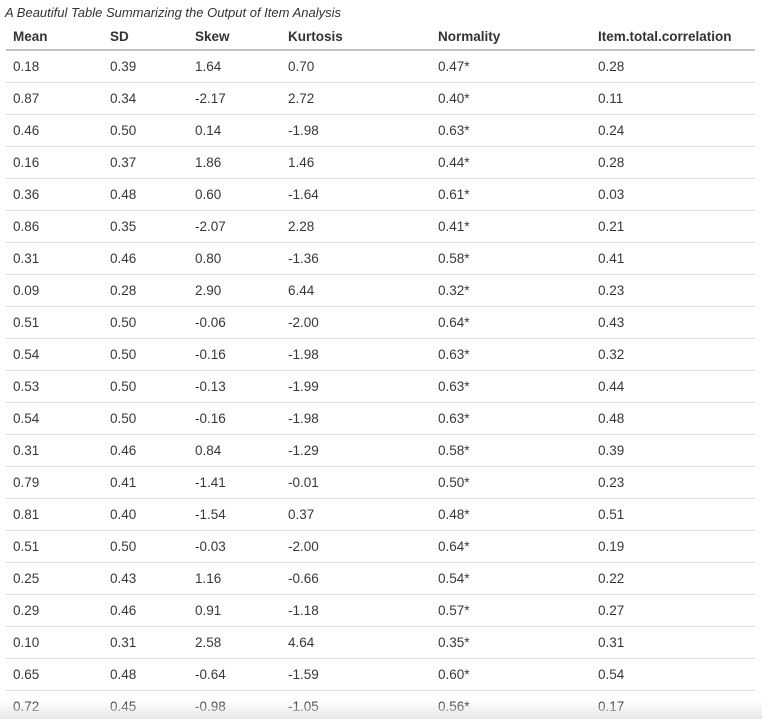 The image size is (762, 719). I want to click on table-row: 0.09 0.28 2.90 6.44 0.32* 0.23, so click(380, 290).